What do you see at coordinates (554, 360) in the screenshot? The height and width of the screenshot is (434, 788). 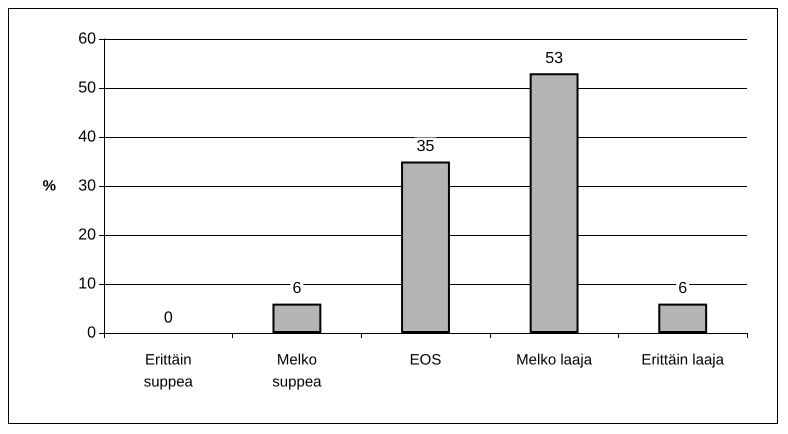 I see `x-tick-label: Melko laaja` at bounding box center [554, 360].